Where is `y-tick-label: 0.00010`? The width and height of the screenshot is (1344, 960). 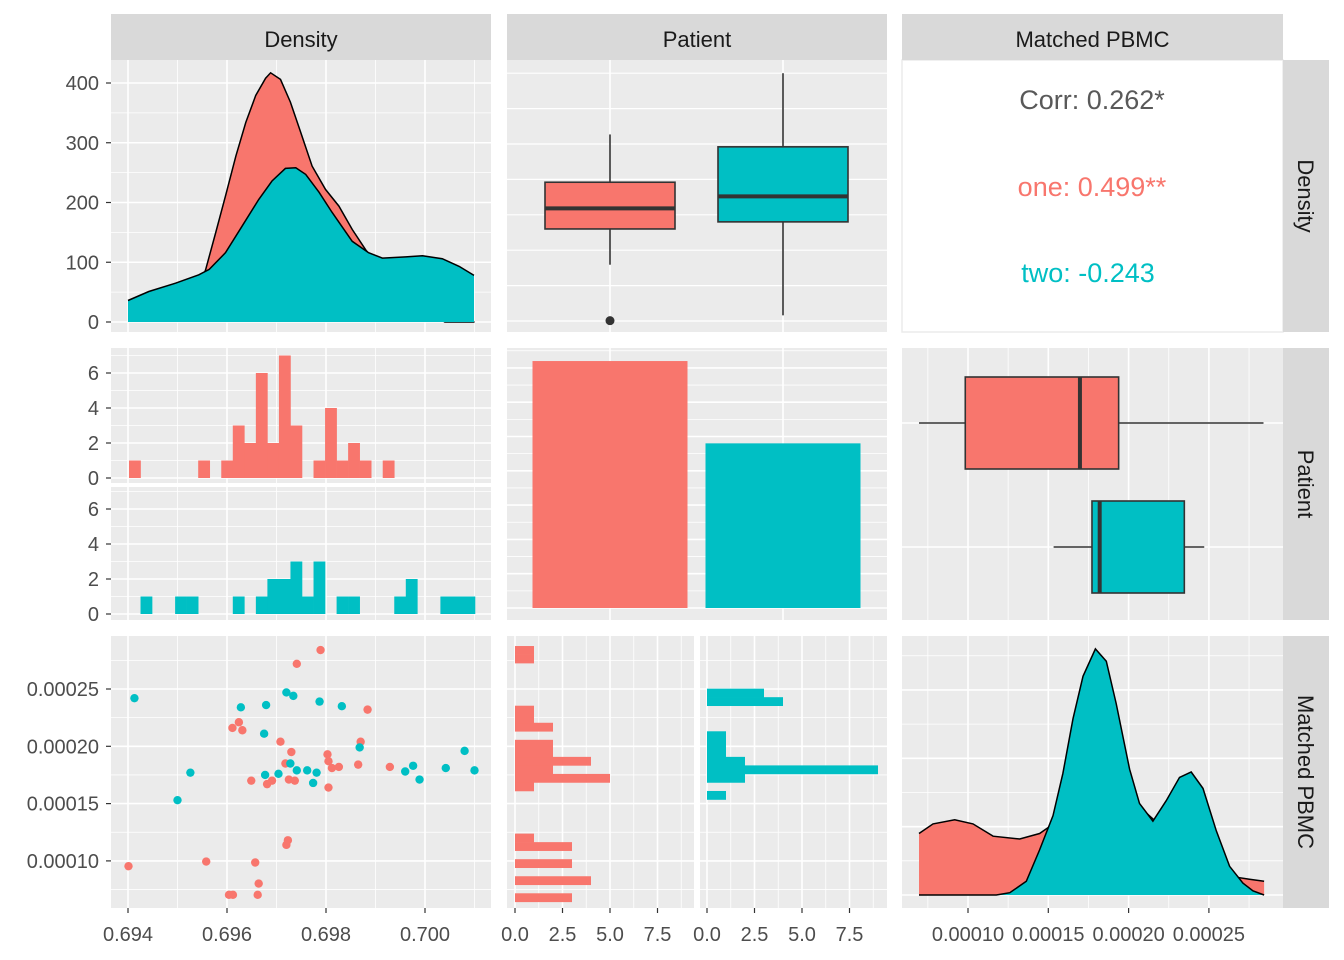
y-tick-label: 0.00010 is located at coordinates (63, 862).